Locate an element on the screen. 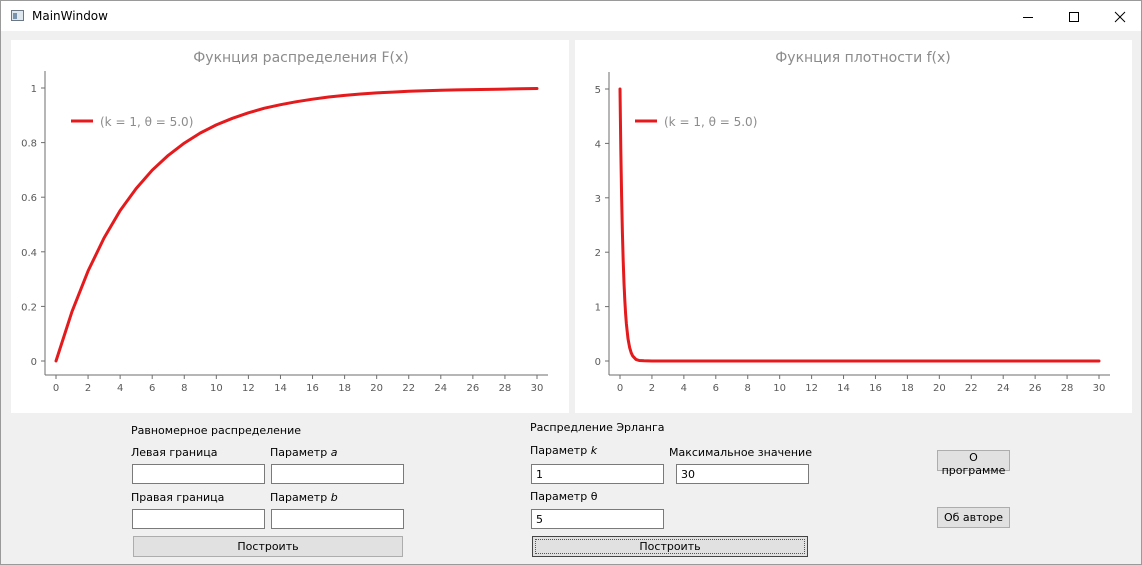 Image resolution: width=1142 pixels, height=565 pixels. param-k-label: Параметр k is located at coordinates (563, 450).